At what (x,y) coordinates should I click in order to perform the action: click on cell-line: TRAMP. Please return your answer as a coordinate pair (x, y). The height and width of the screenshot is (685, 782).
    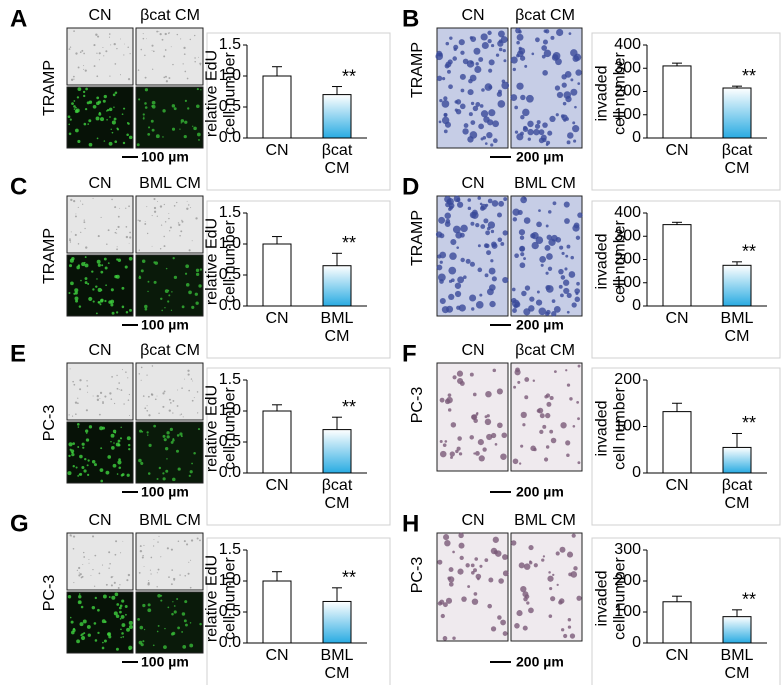
    Looking at the image, I should click on (49, 256).